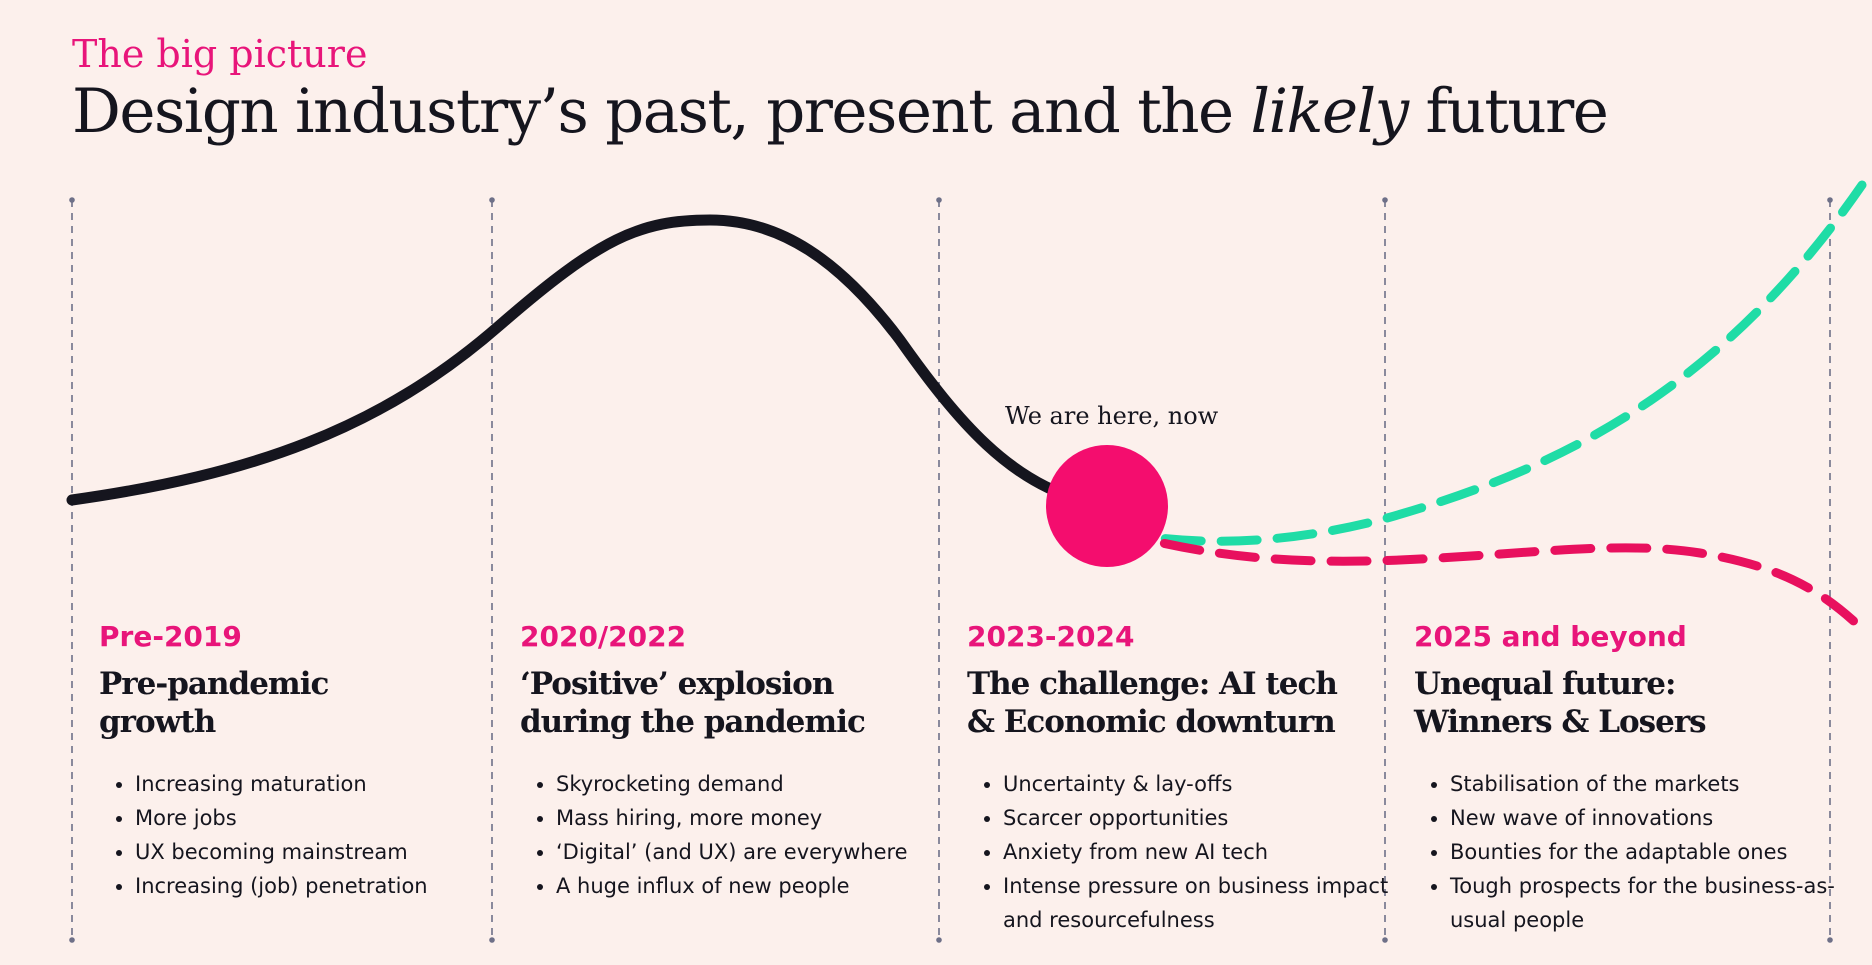  Describe the element at coordinates (1107, 506) in the screenshot. I see `current-position-marker` at that location.